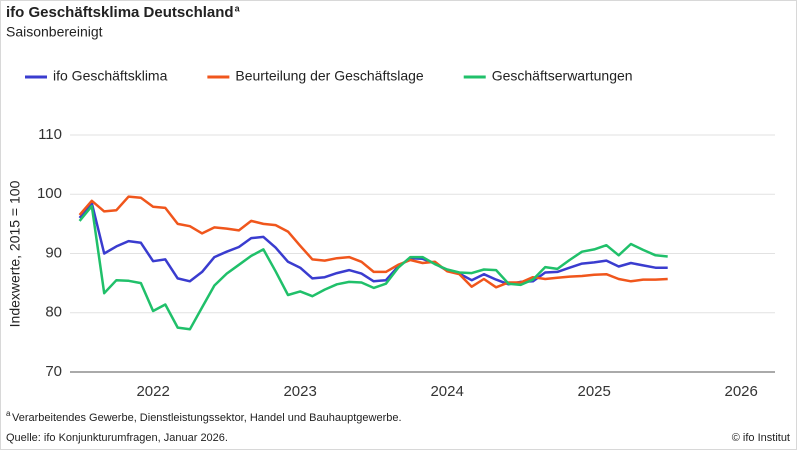 Image resolution: width=797 pixels, height=450 pixels. I want to click on chart-title: ifo Geschäftsklima Deutschland, so click(120, 12).